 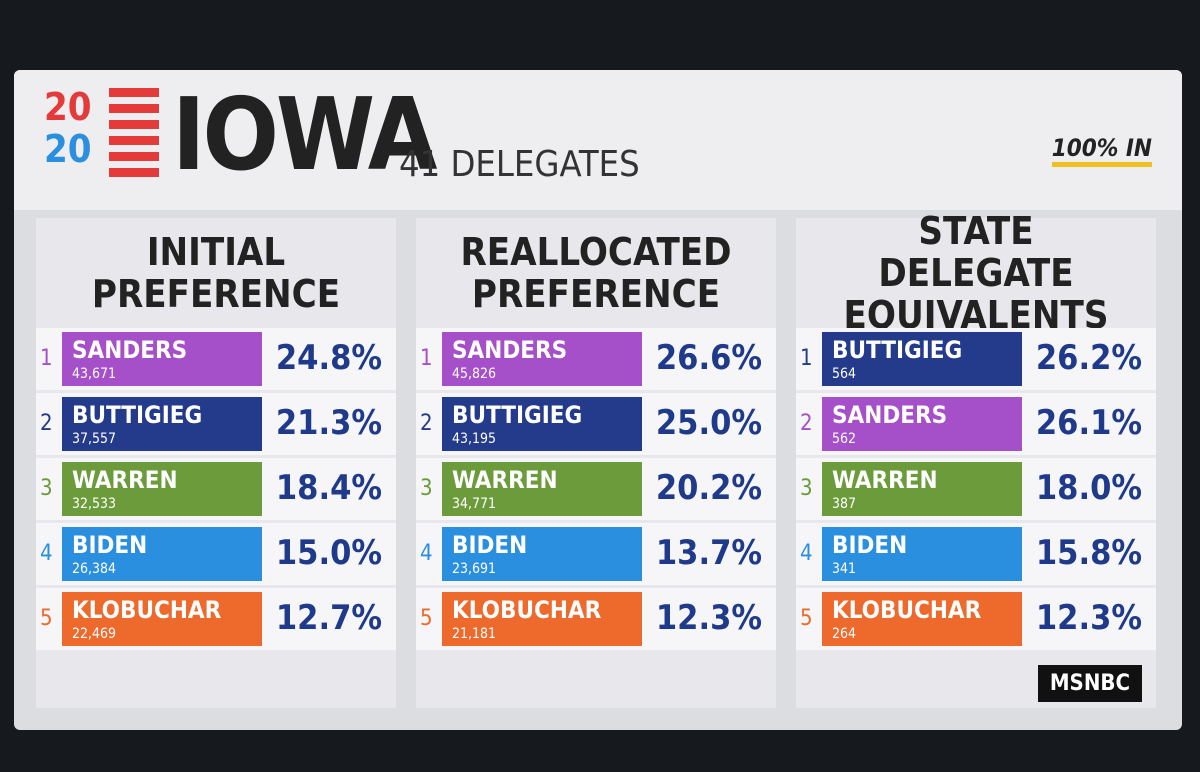 I want to click on percentage: 15.0%, so click(x=328, y=553).